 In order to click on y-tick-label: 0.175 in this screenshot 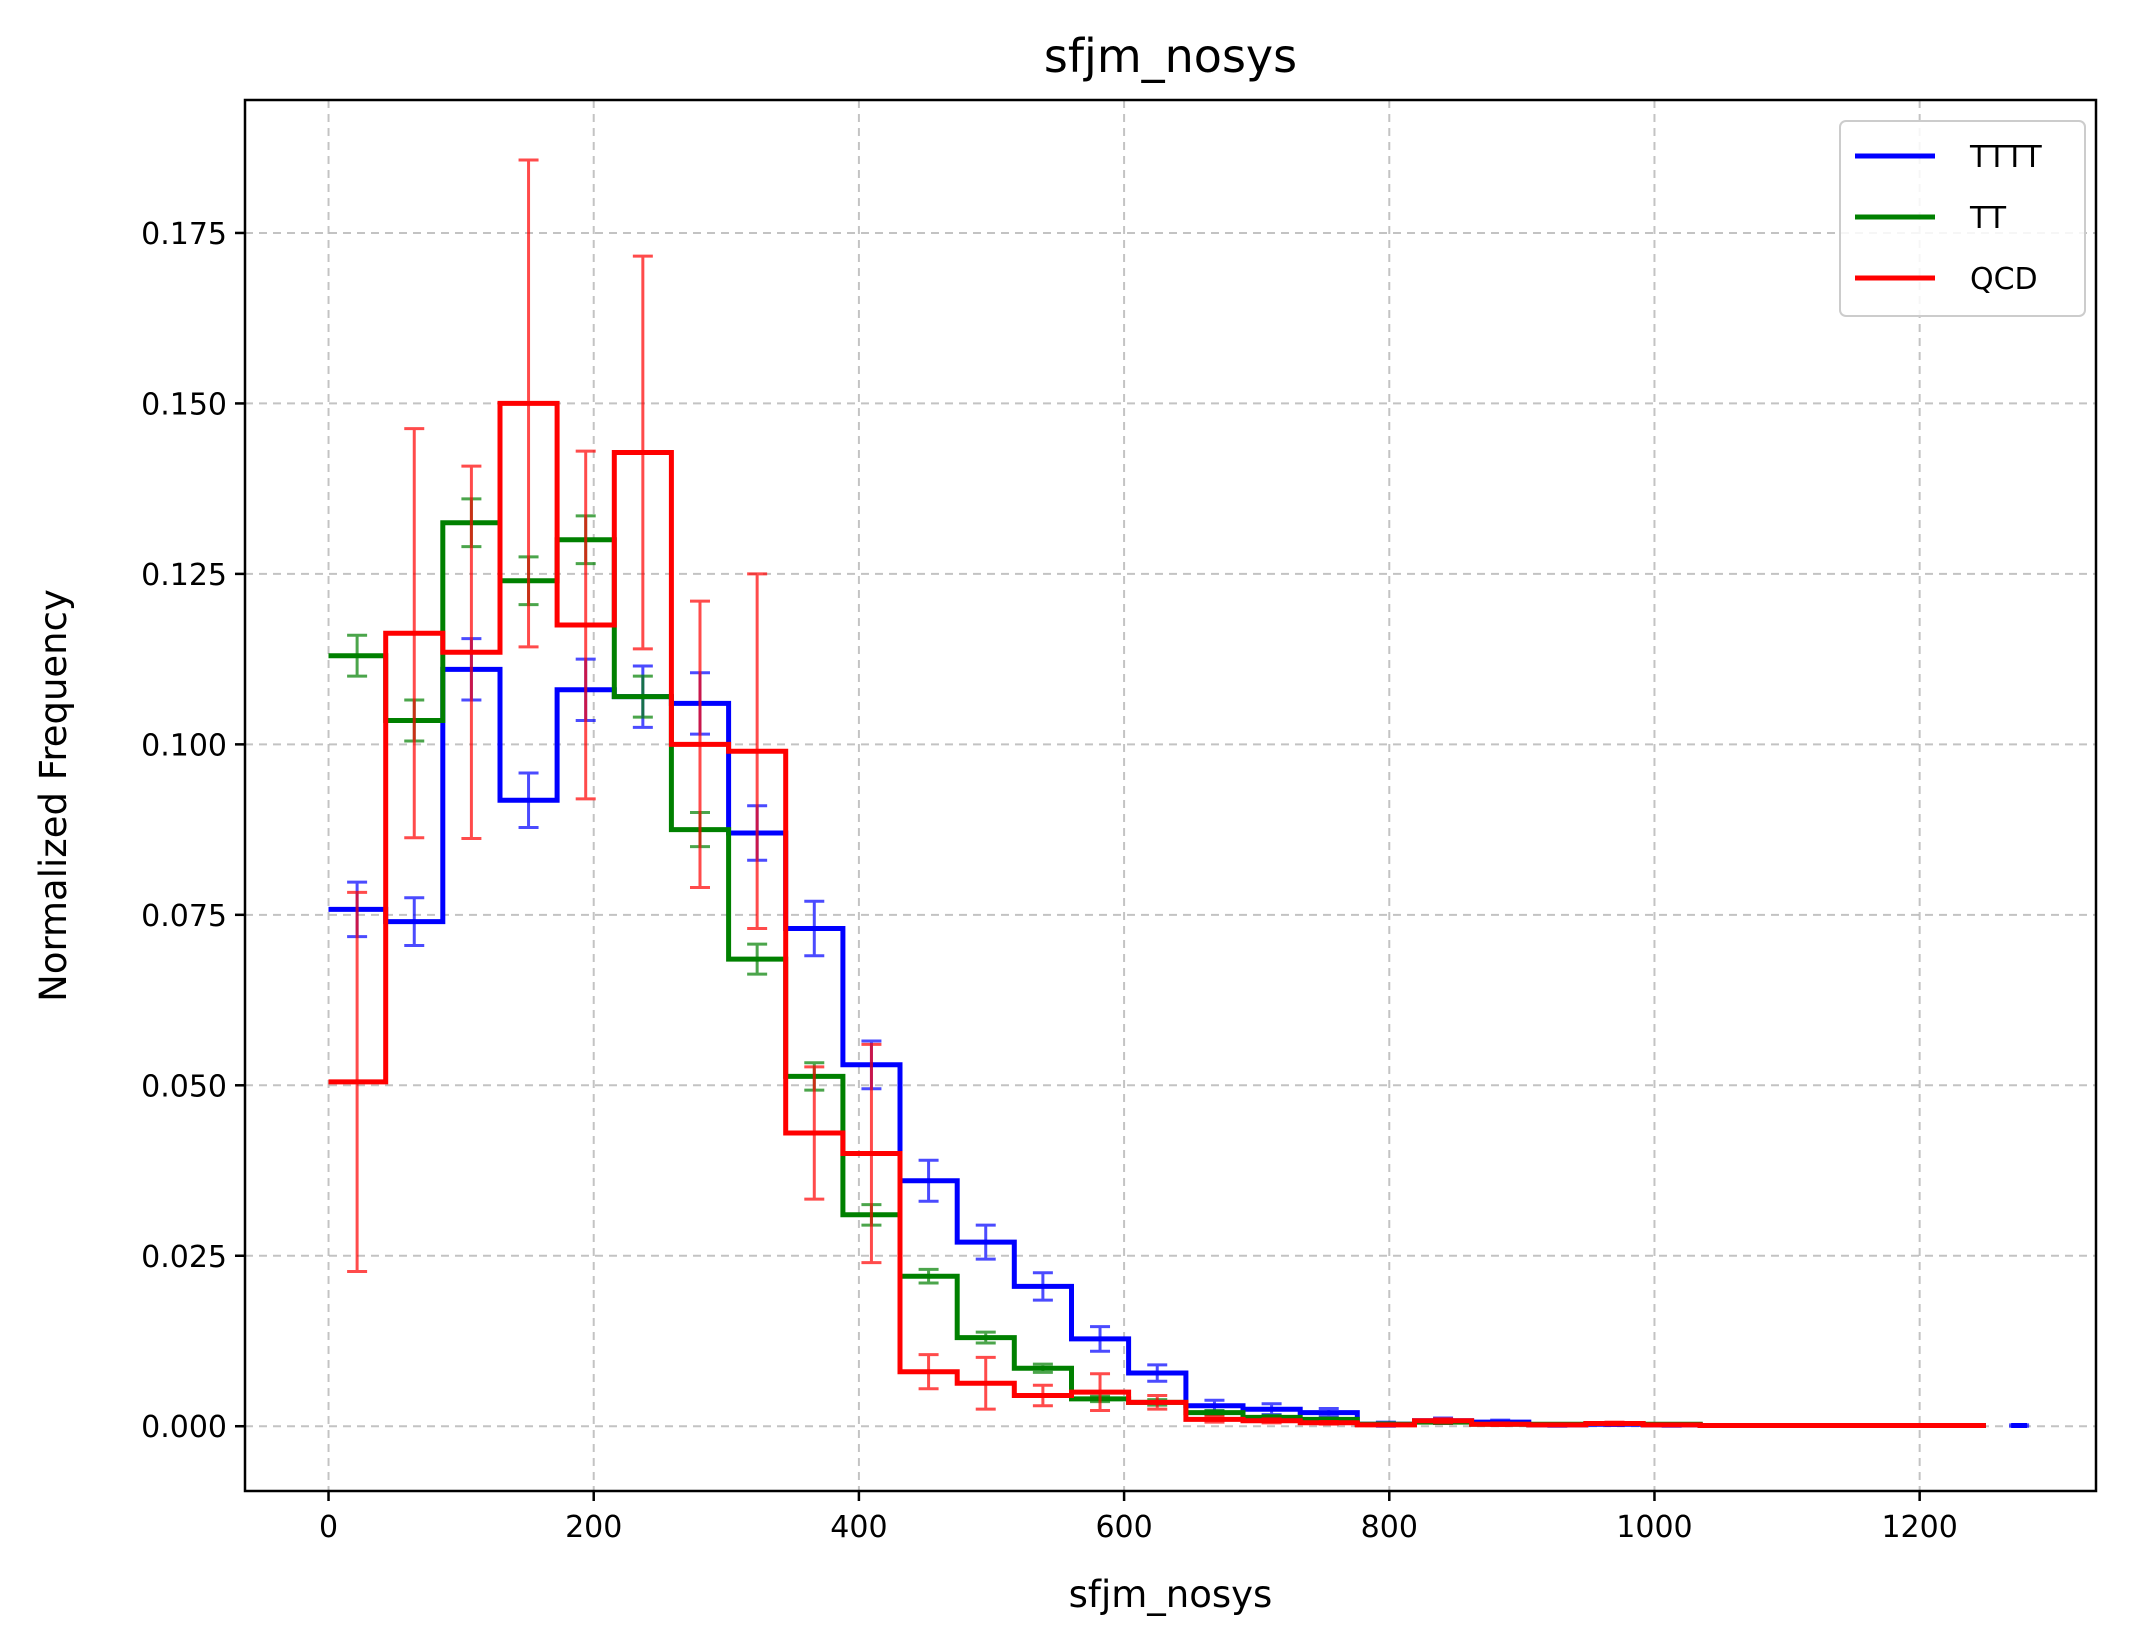, I will do `click(184, 234)`.